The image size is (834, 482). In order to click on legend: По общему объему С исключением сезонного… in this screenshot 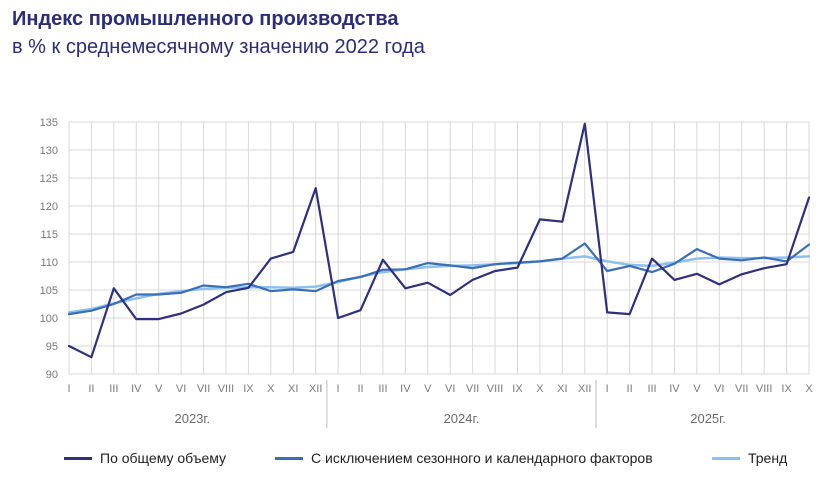, I will do `click(417, 460)`.